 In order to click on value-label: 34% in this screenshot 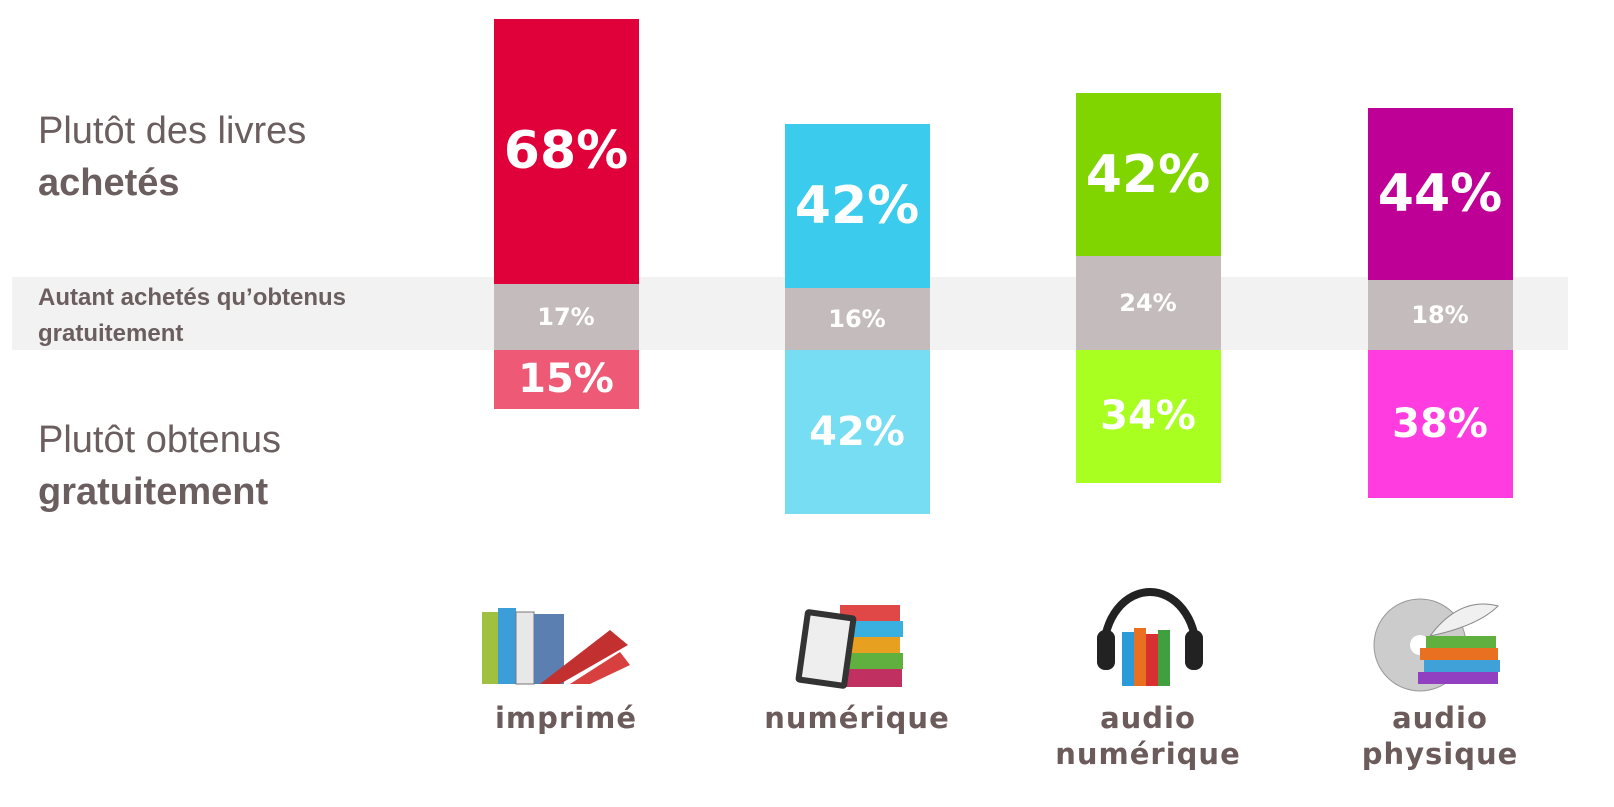, I will do `click(1148, 416)`.